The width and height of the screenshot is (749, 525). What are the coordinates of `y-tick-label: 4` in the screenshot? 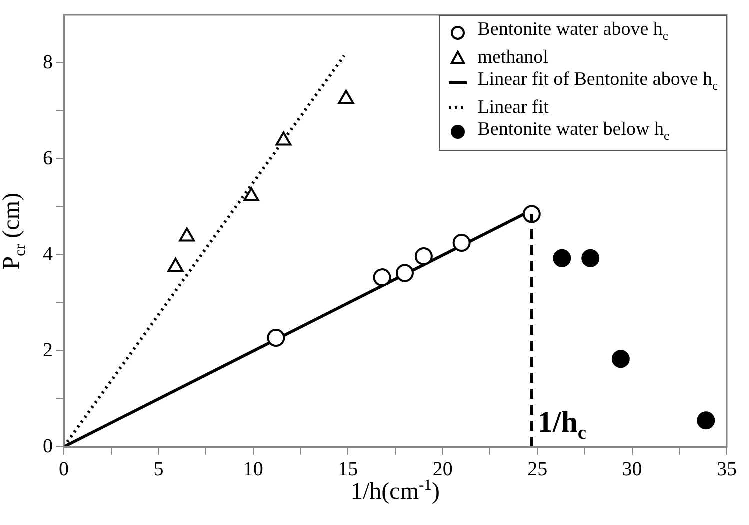 It's located at (48, 254).